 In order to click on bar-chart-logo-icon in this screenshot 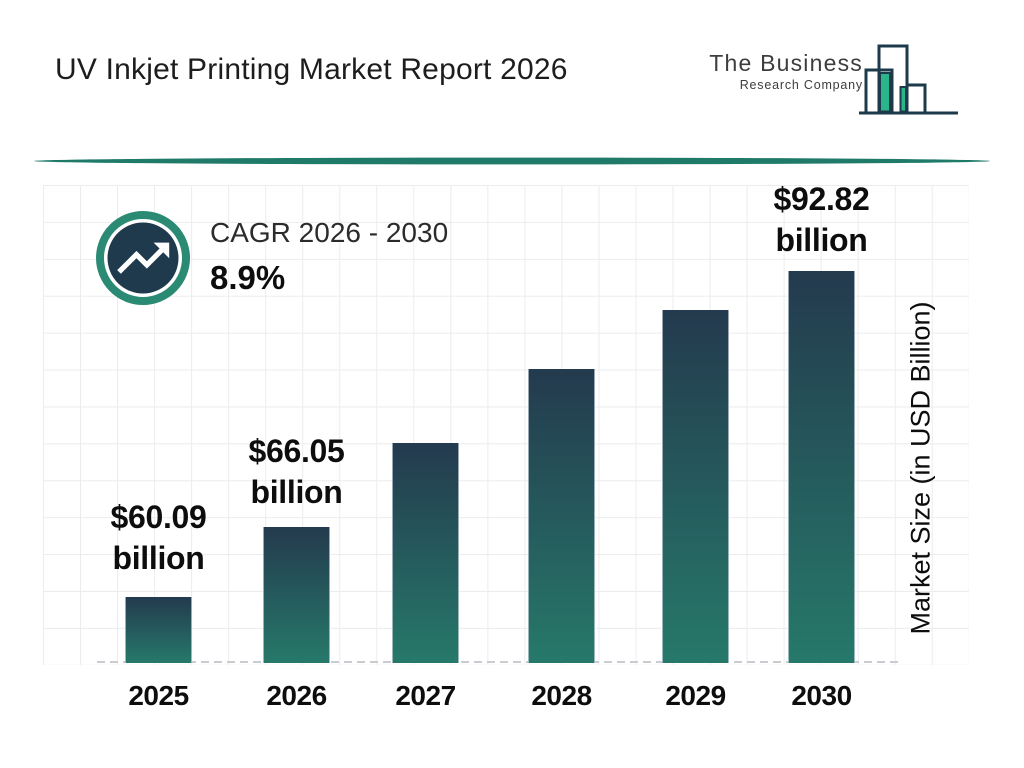, I will do `click(908, 79)`.